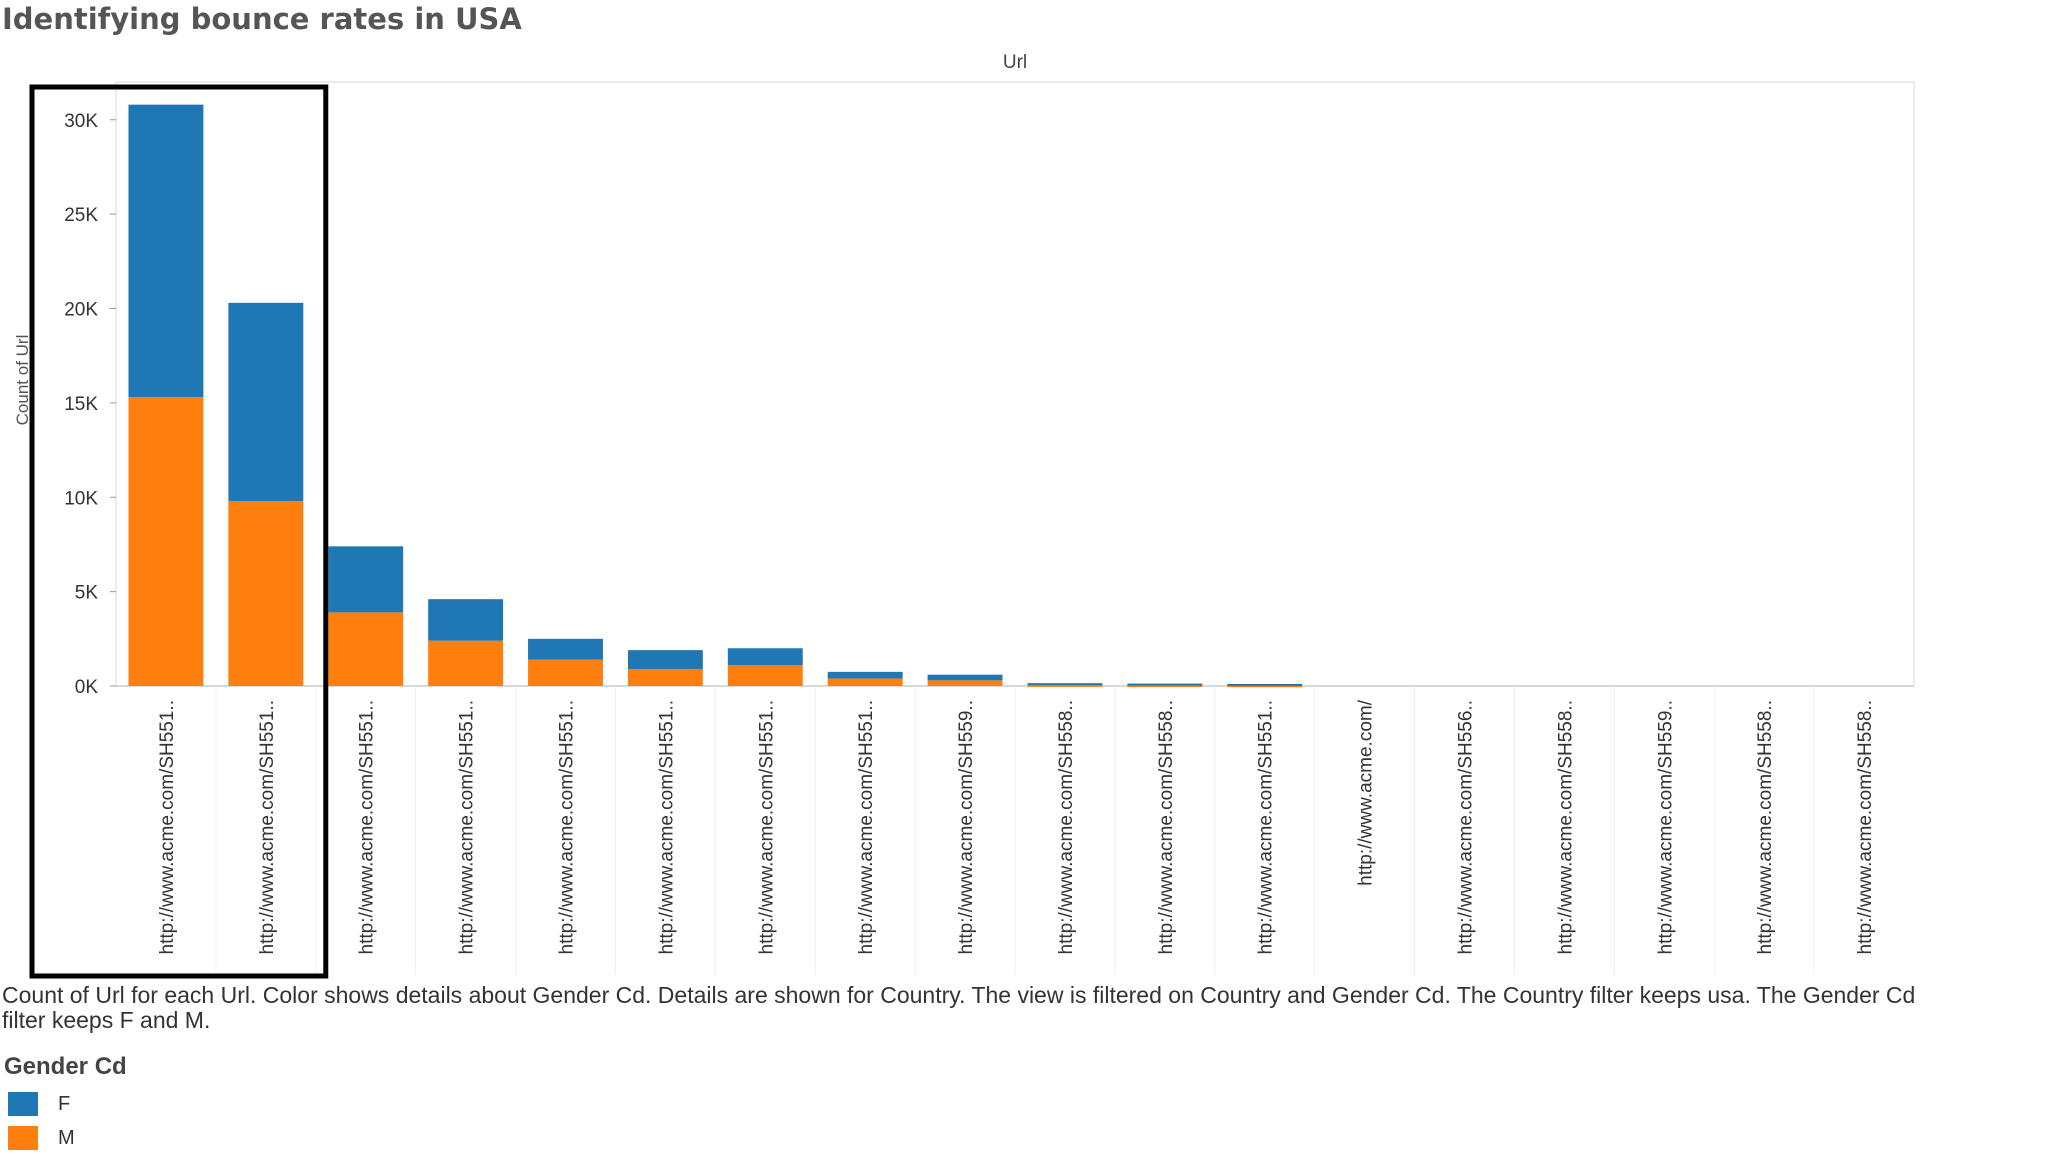 The image size is (2048, 1155). Describe the element at coordinates (65, 1066) in the screenshot. I see `legend-title: Gender Cd` at that location.